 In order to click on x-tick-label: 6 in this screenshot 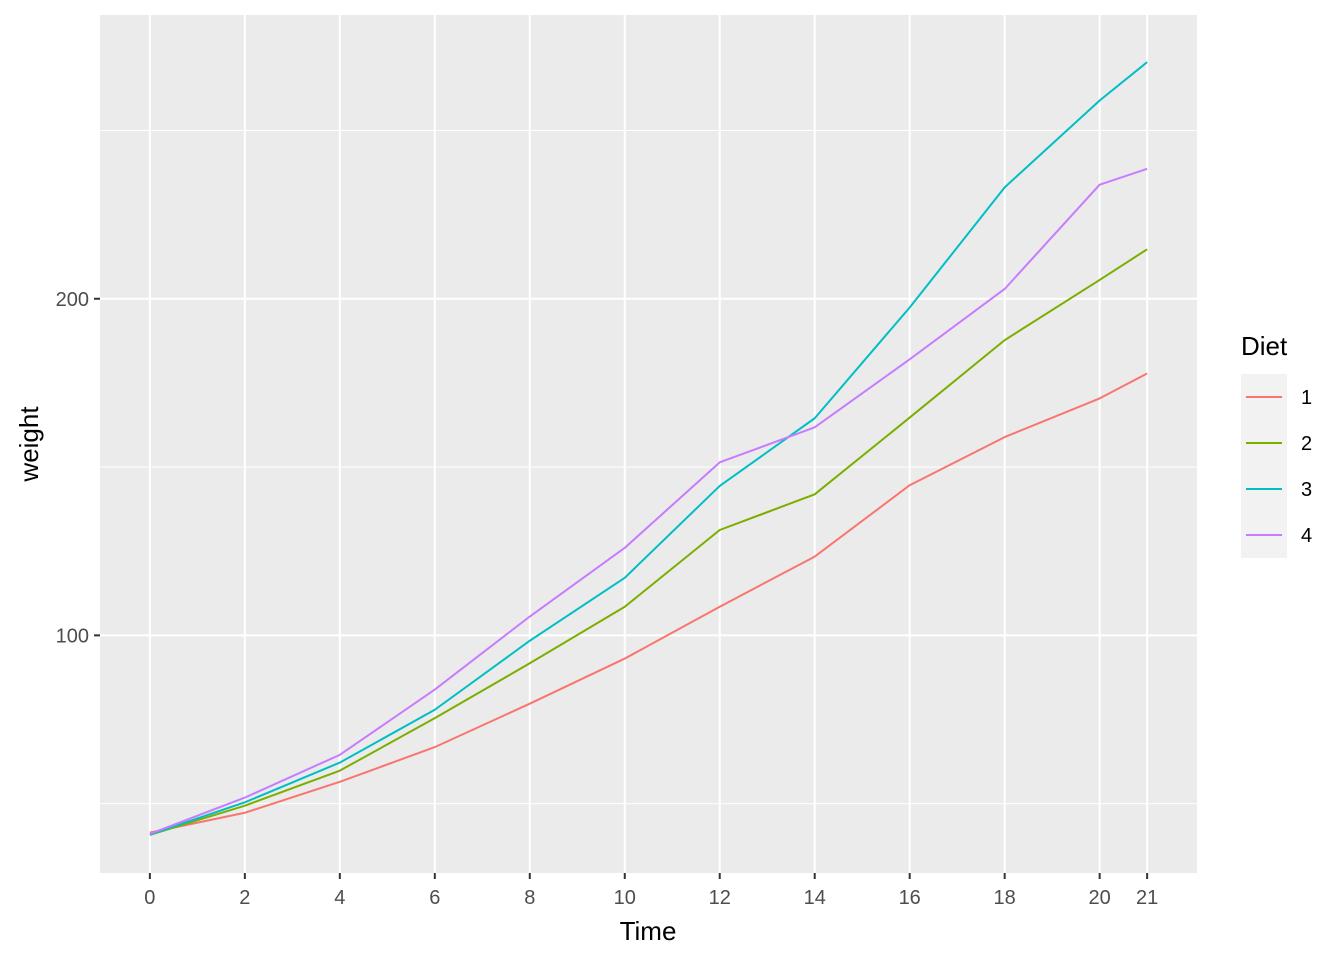, I will do `click(434, 898)`.